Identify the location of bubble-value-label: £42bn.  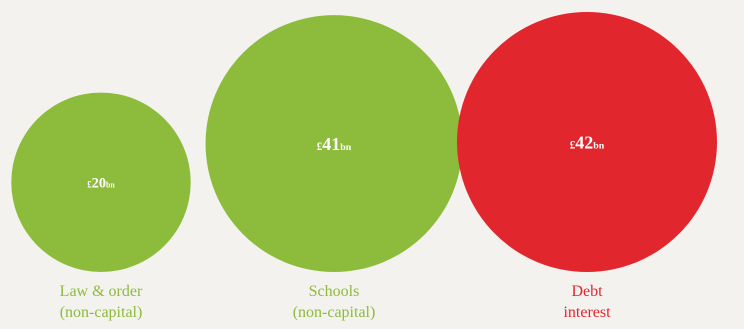
(587, 142).